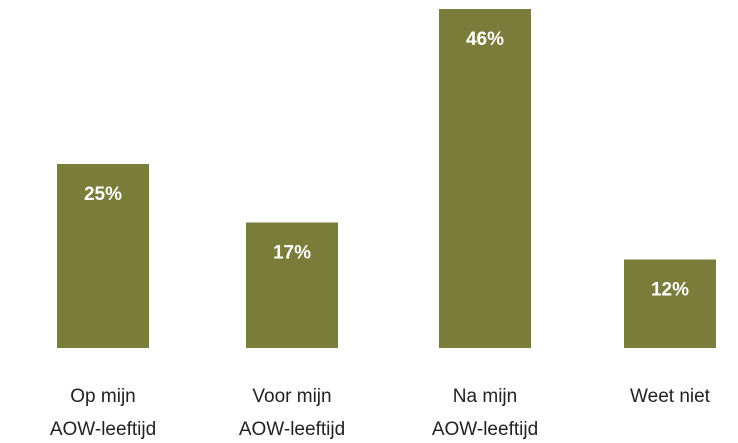  Describe the element at coordinates (292, 413) in the screenshot. I see `category-label-2: Voor mijn AOW-leeftijd` at that location.